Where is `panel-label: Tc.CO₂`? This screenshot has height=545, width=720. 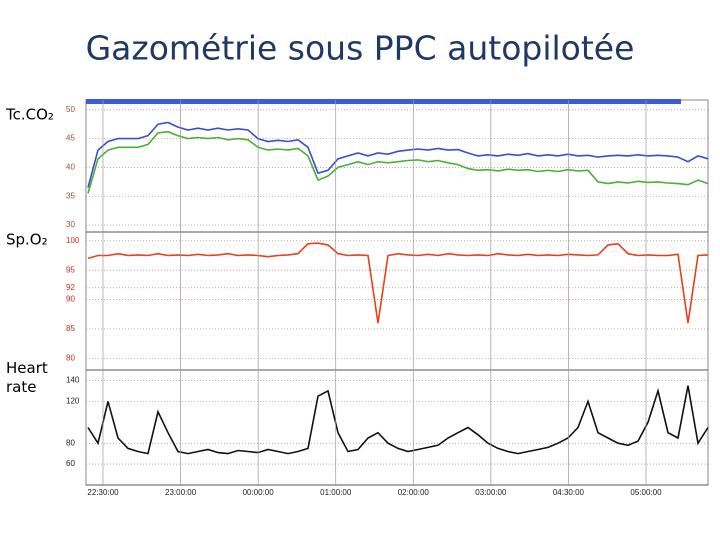
panel-label: Tc.CO₂ is located at coordinates (29, 115).